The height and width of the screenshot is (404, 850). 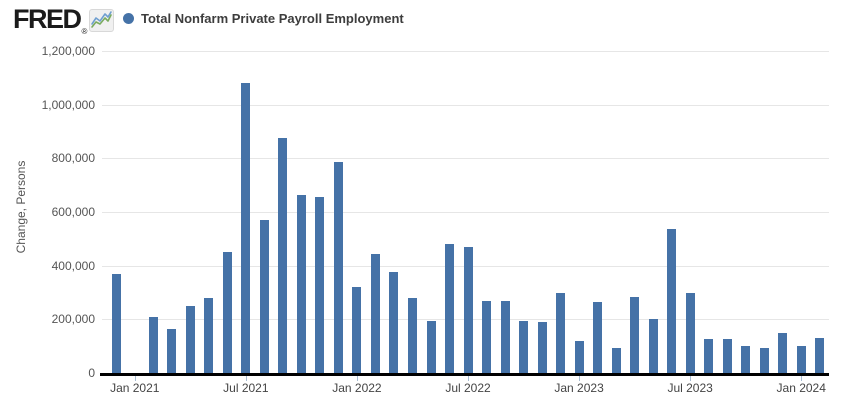 What do you see at coordinates (73, 212) in the screenshot?
I see `y-axis-tick-label: 600,000` at bounding box center [73, 212].